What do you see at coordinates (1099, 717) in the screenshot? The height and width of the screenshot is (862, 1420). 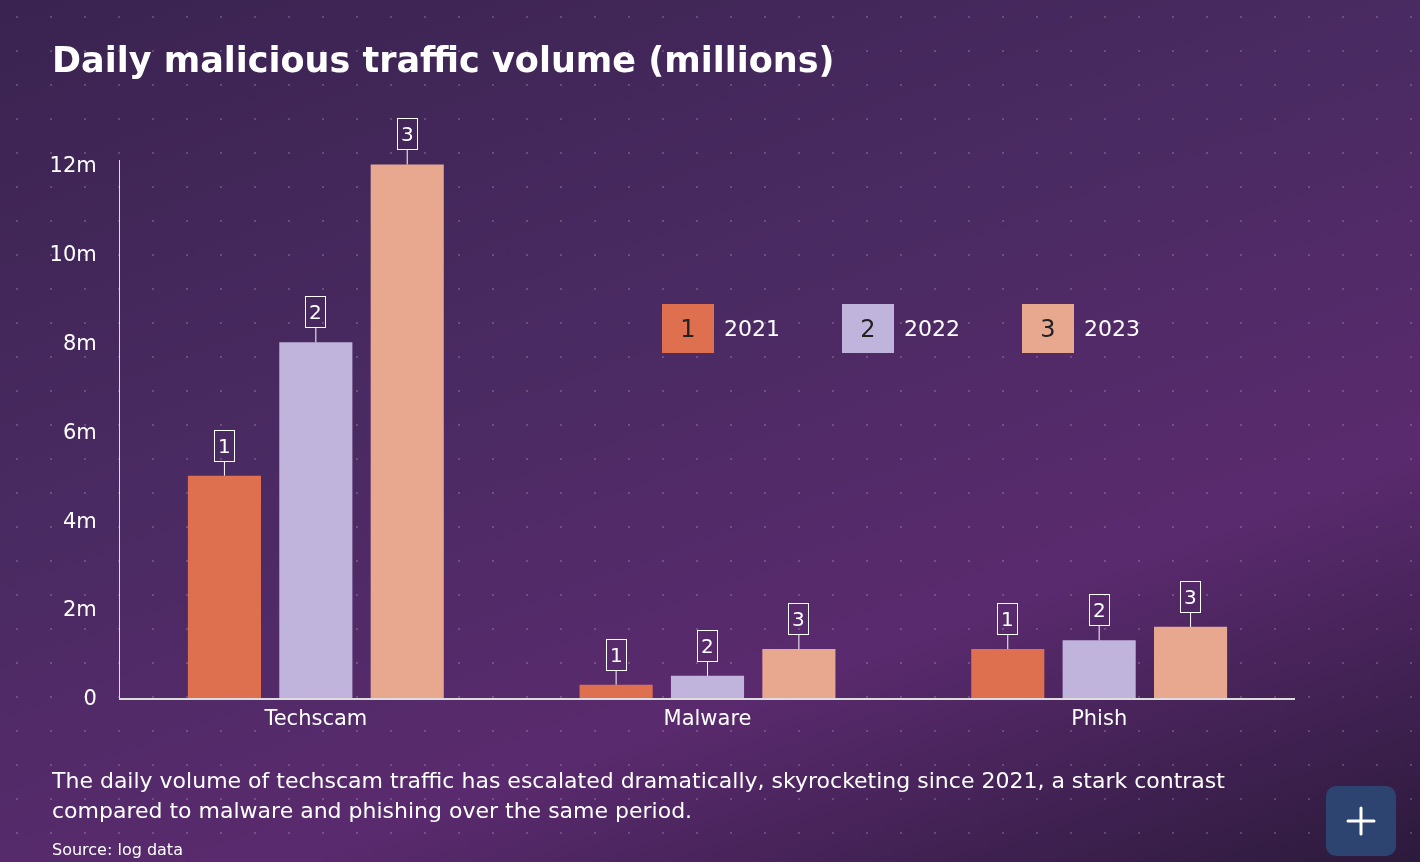 I see `x-tick-label: Phish` at bounding box center [1099, 717].